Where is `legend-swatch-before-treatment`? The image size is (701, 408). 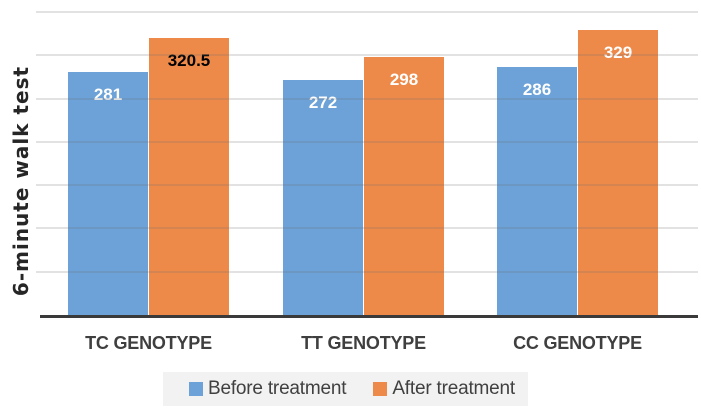 legend-swatch-before-treatment is located at coordinates (196, 389).